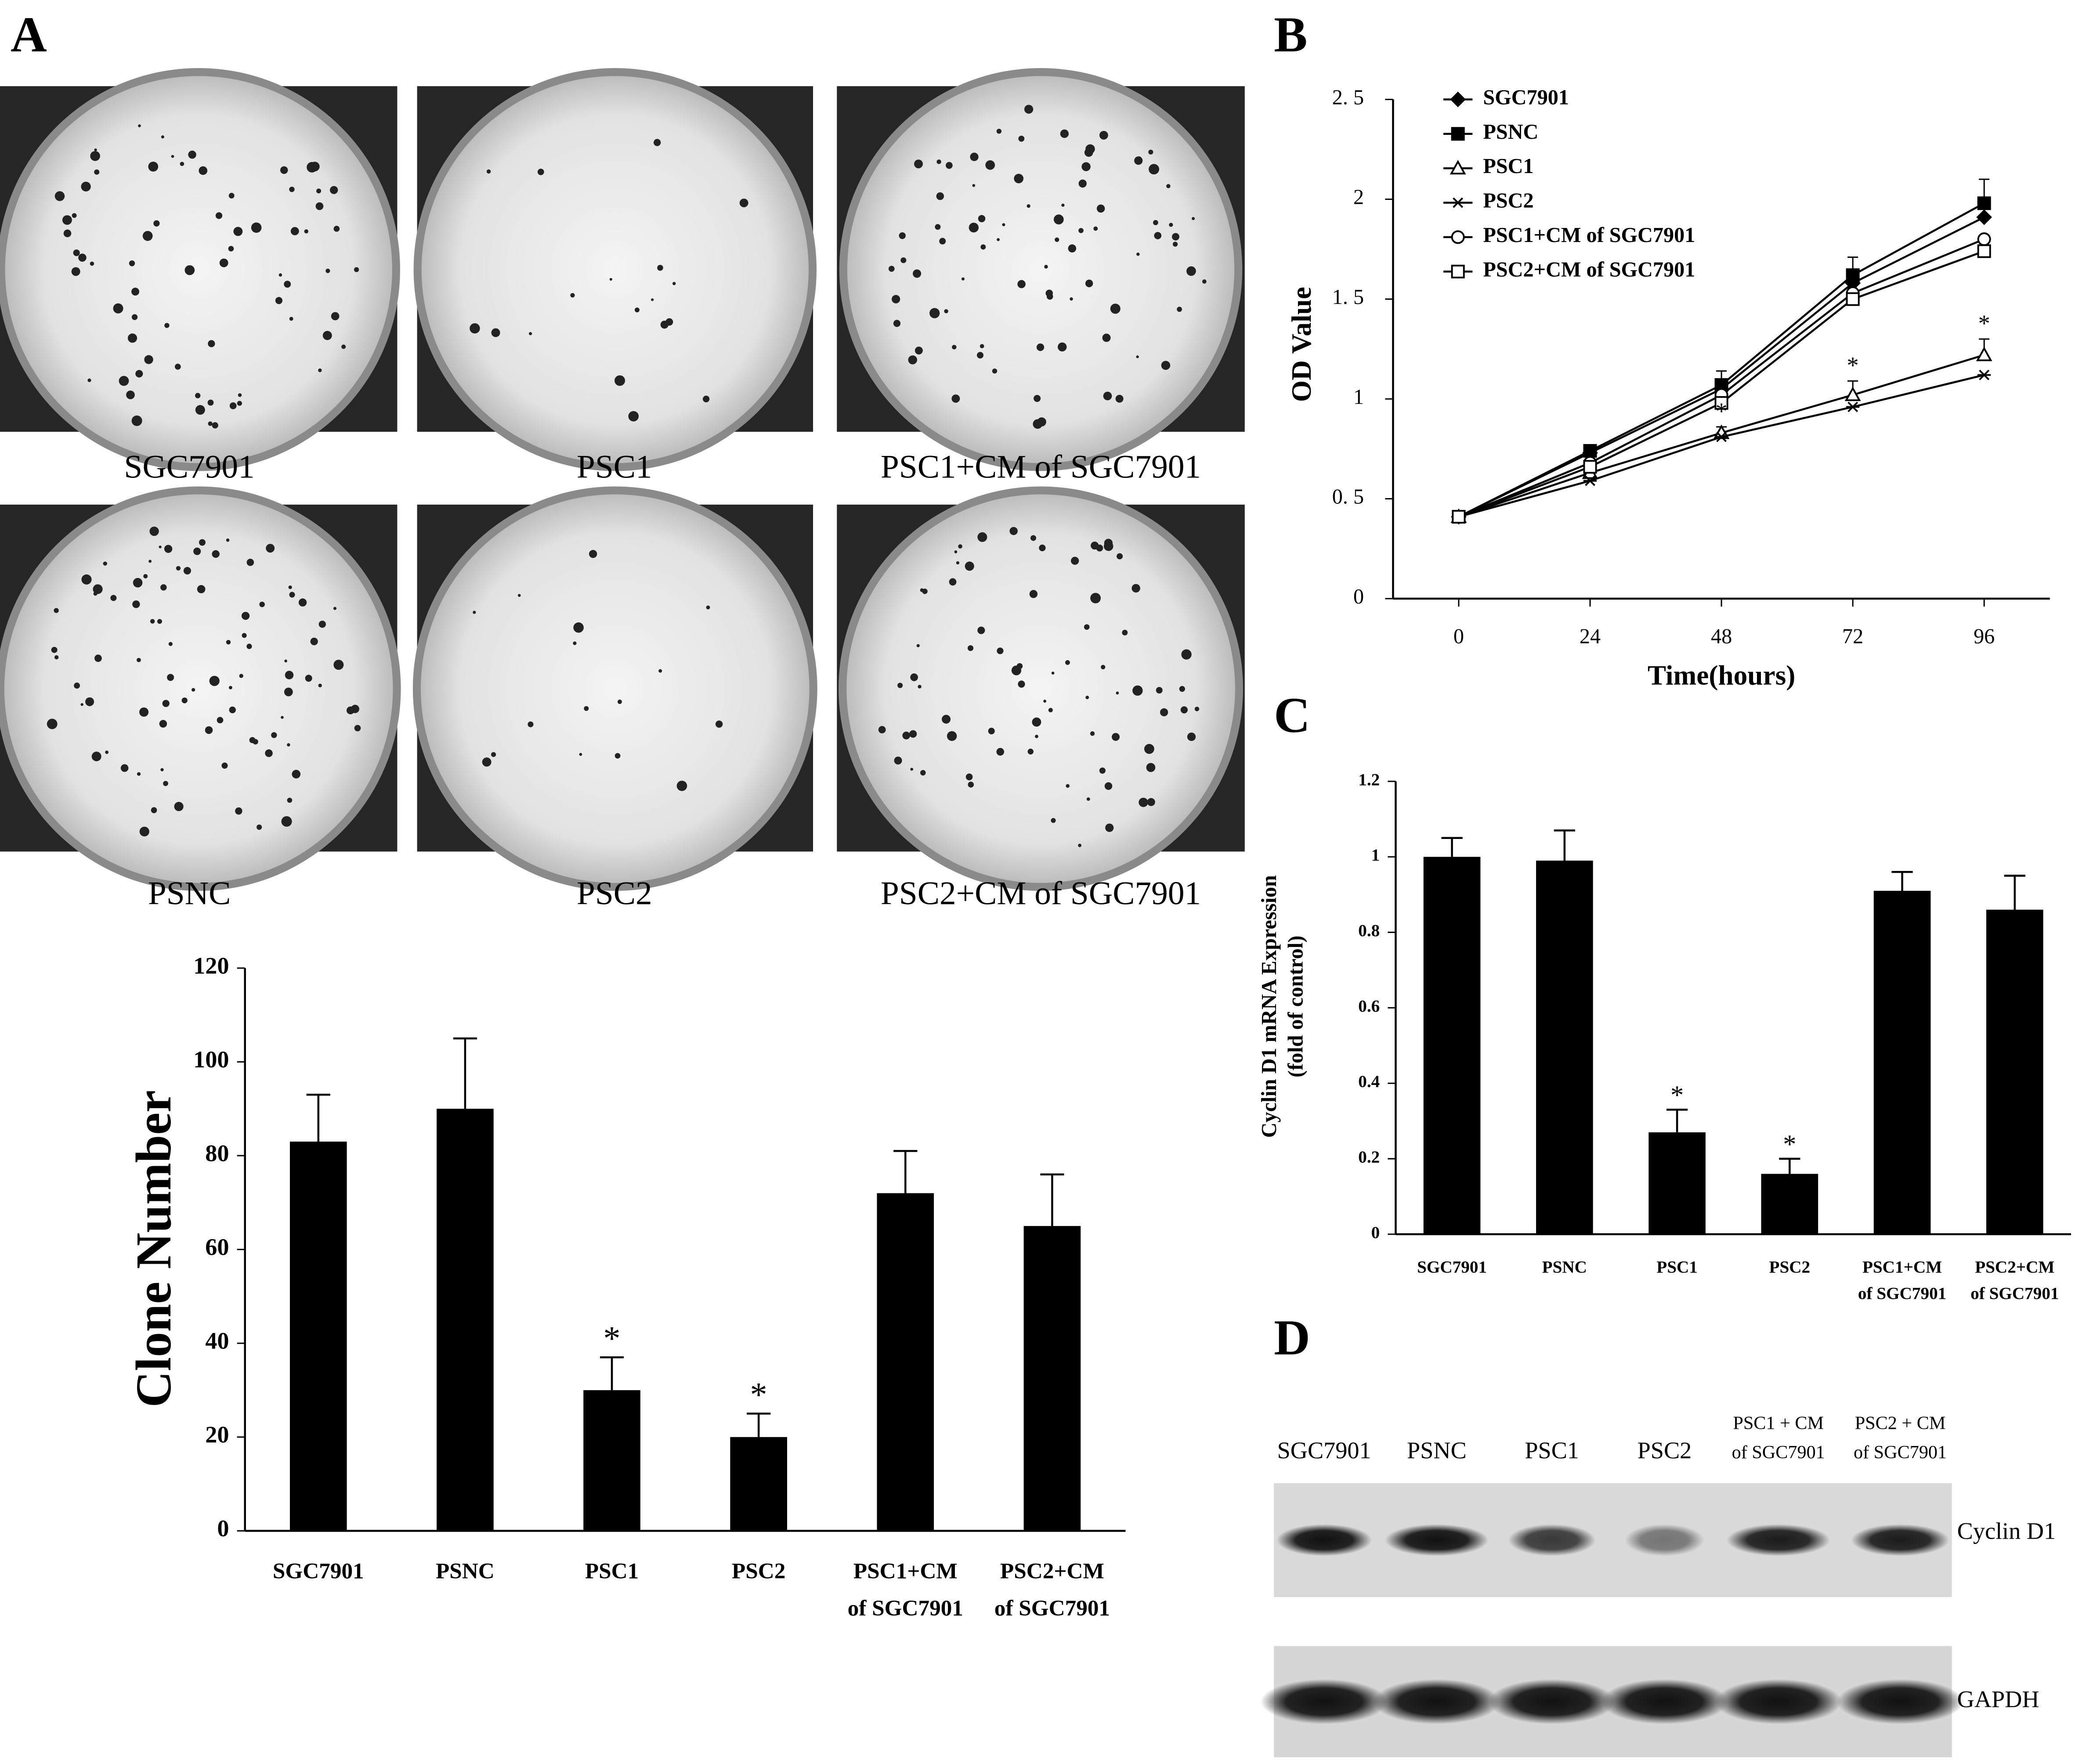 This screenshot has width=2075, height=1764. Describe the element at coordinates (1902, 1267) in the screenshot. I see `x-tick-label: PSC1+CM` at that location.